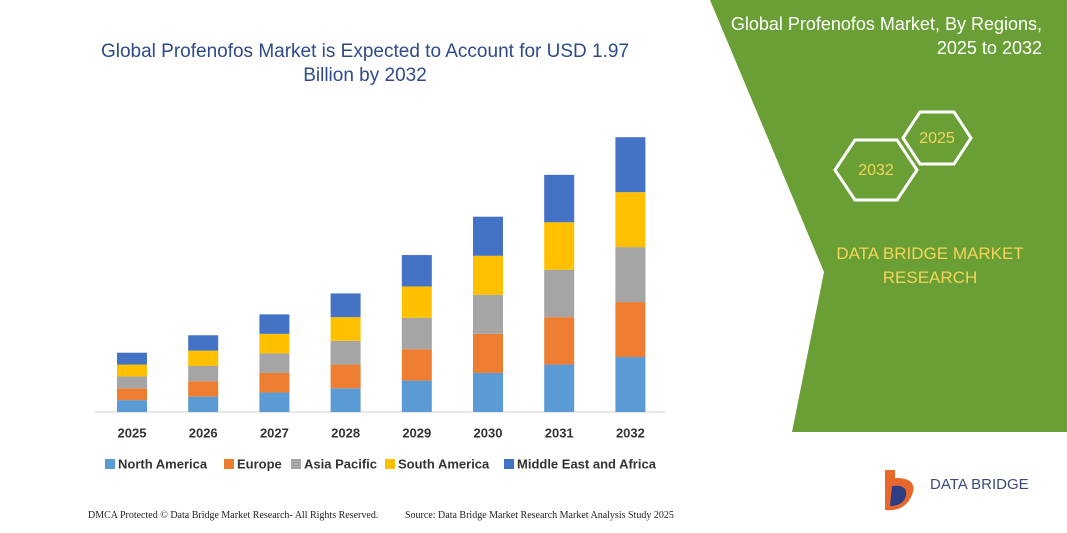  I want to click on x-tick-label: 2032, so click(630, 432).